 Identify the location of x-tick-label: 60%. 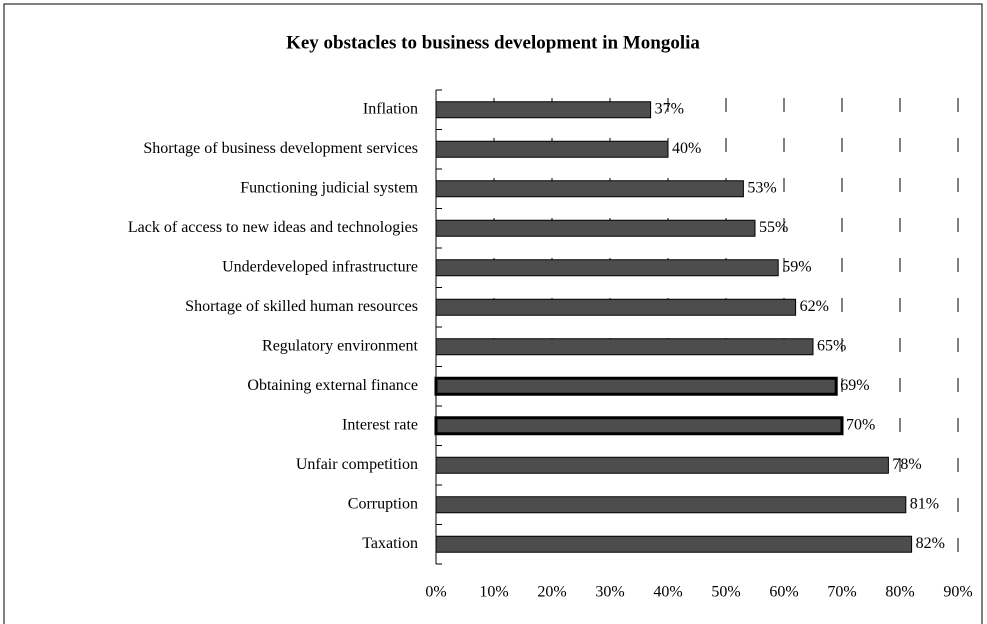
(783, 592).